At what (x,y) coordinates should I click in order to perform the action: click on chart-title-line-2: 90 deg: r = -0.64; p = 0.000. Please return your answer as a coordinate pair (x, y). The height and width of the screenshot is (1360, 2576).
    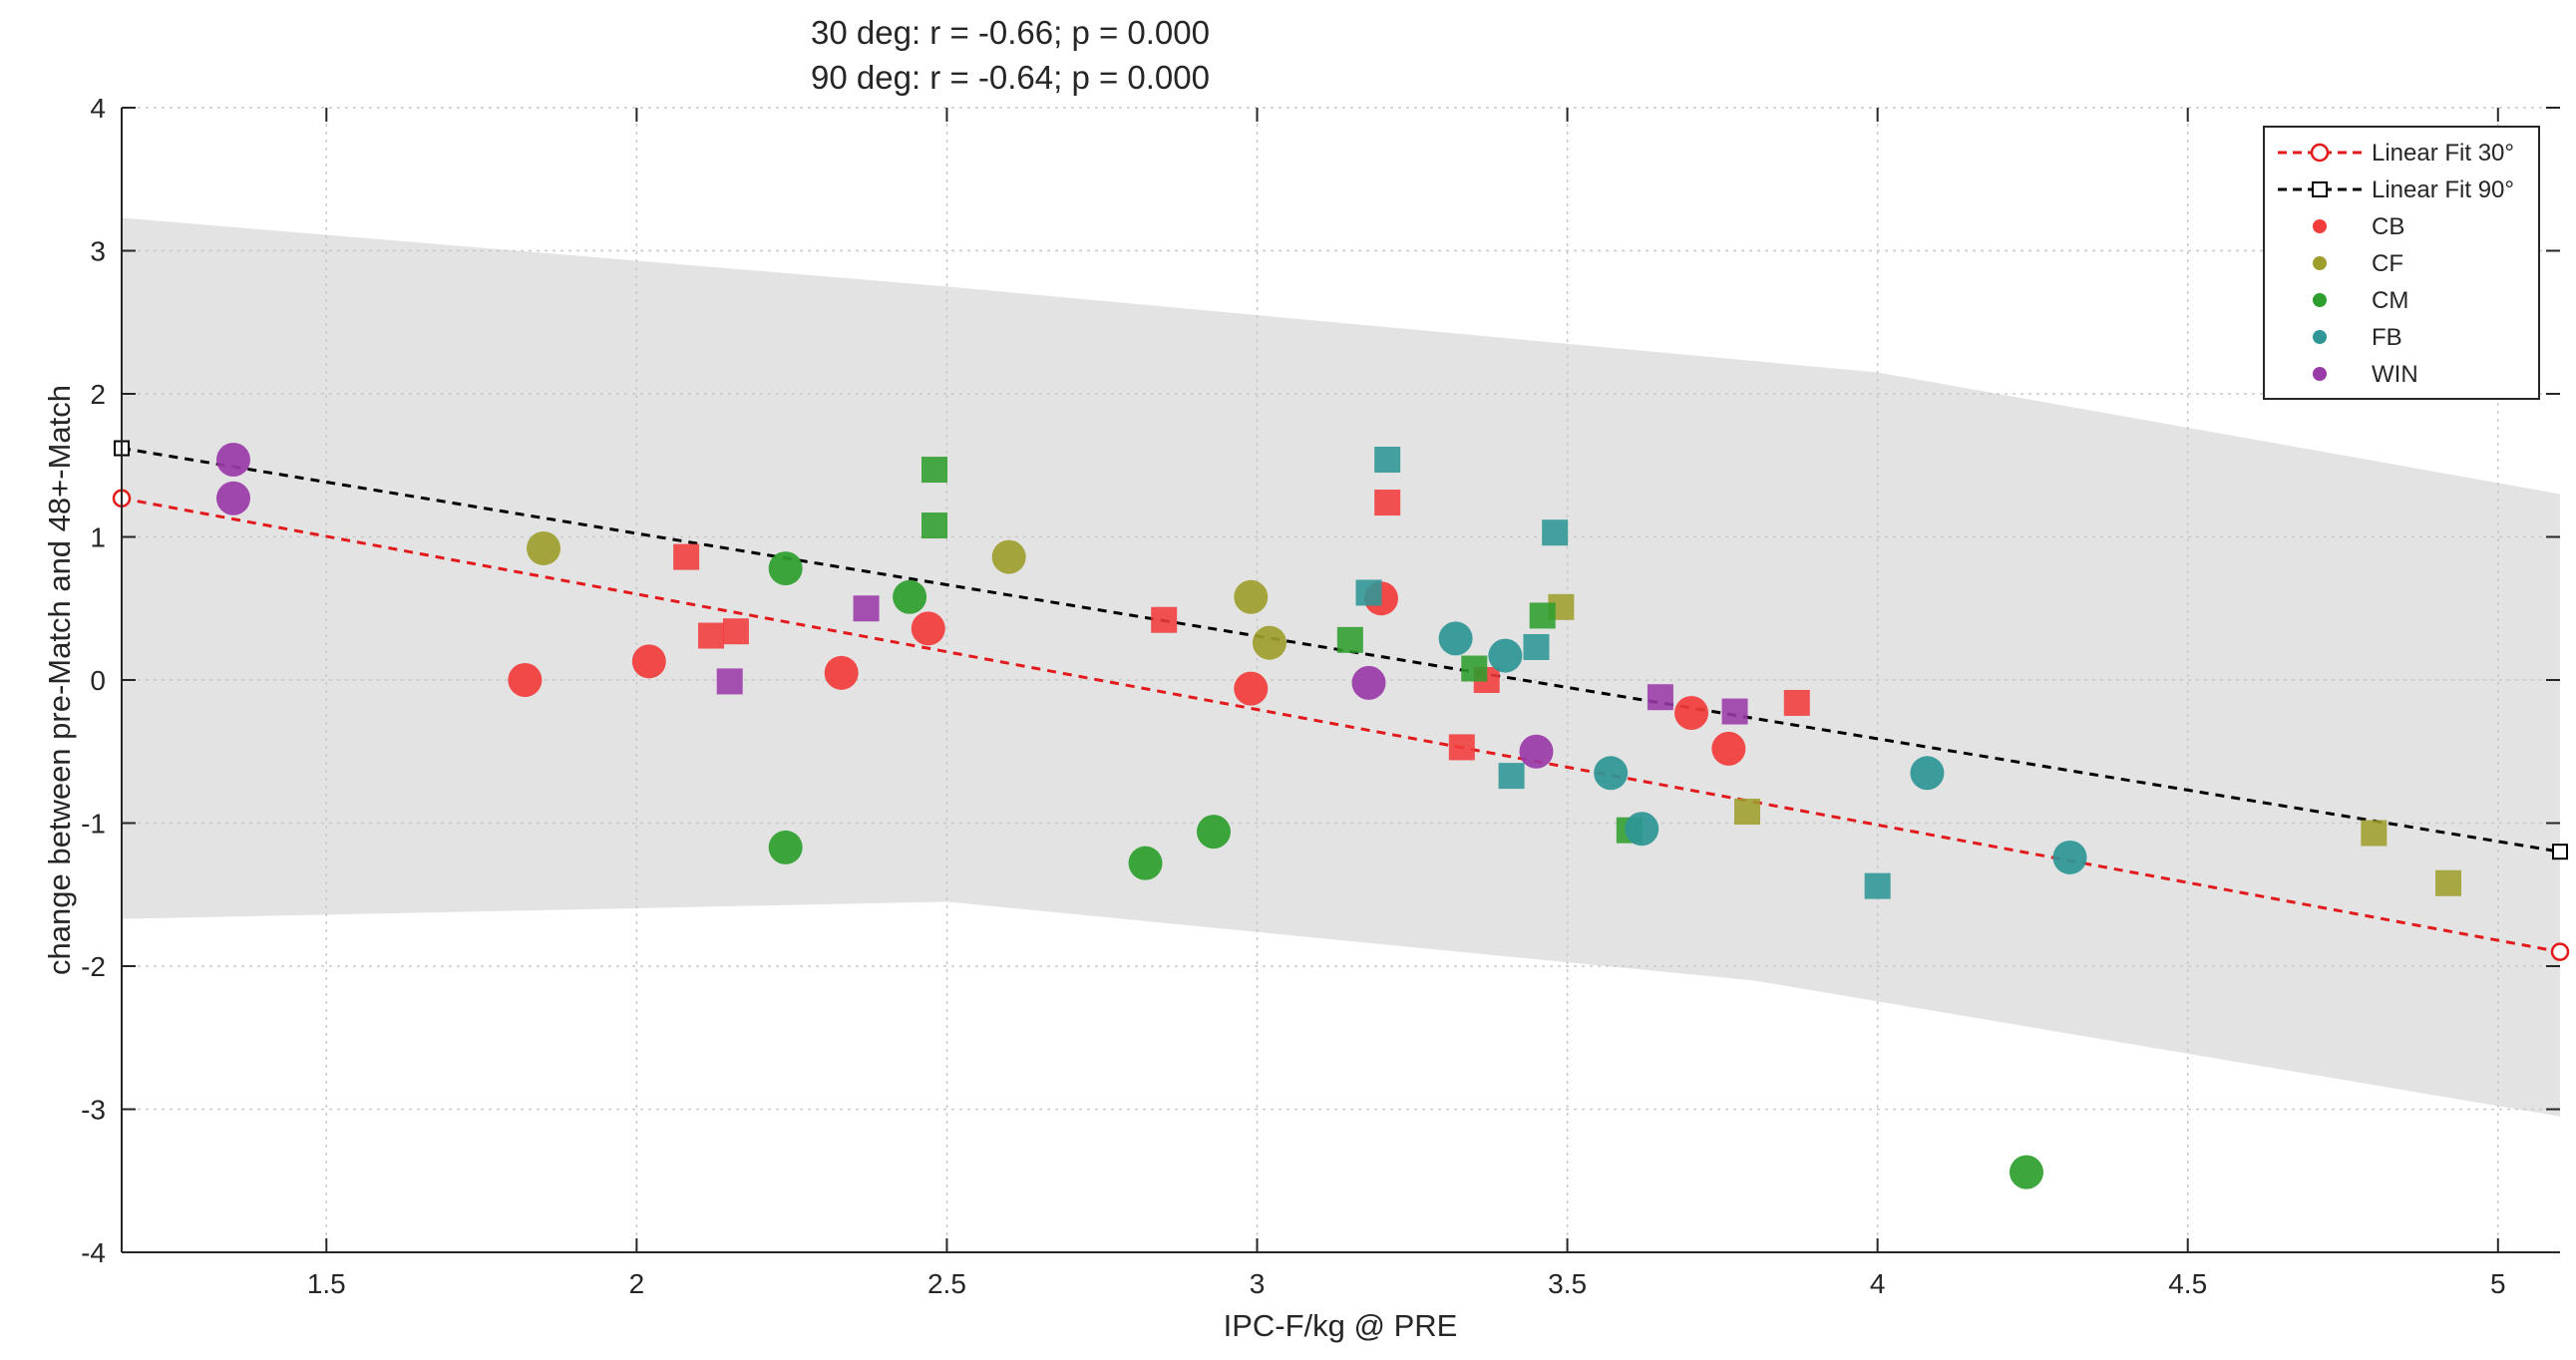
    Looking at the image, I should click on (1010, 77).